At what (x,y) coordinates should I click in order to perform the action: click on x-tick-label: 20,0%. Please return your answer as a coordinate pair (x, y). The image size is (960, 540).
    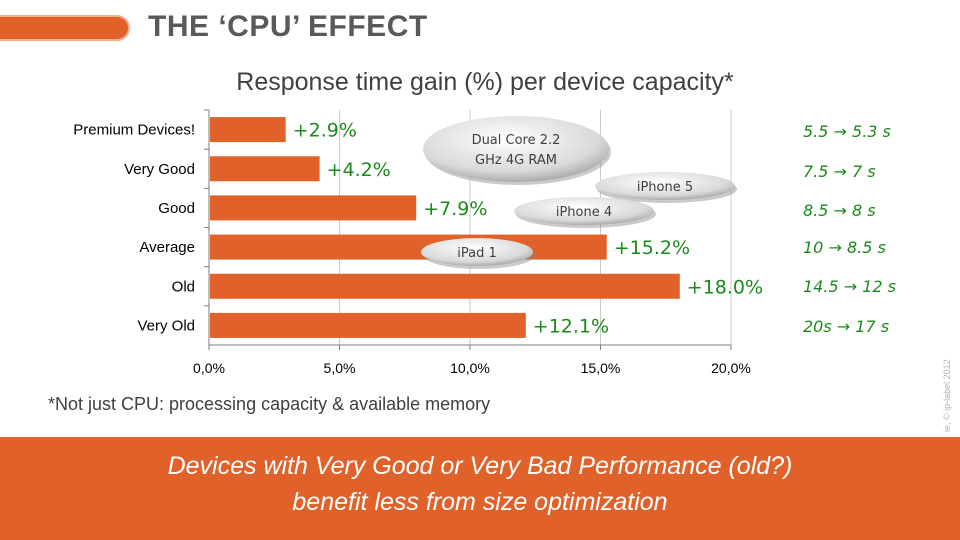
    Looking at the image, I should click on (731, 368).